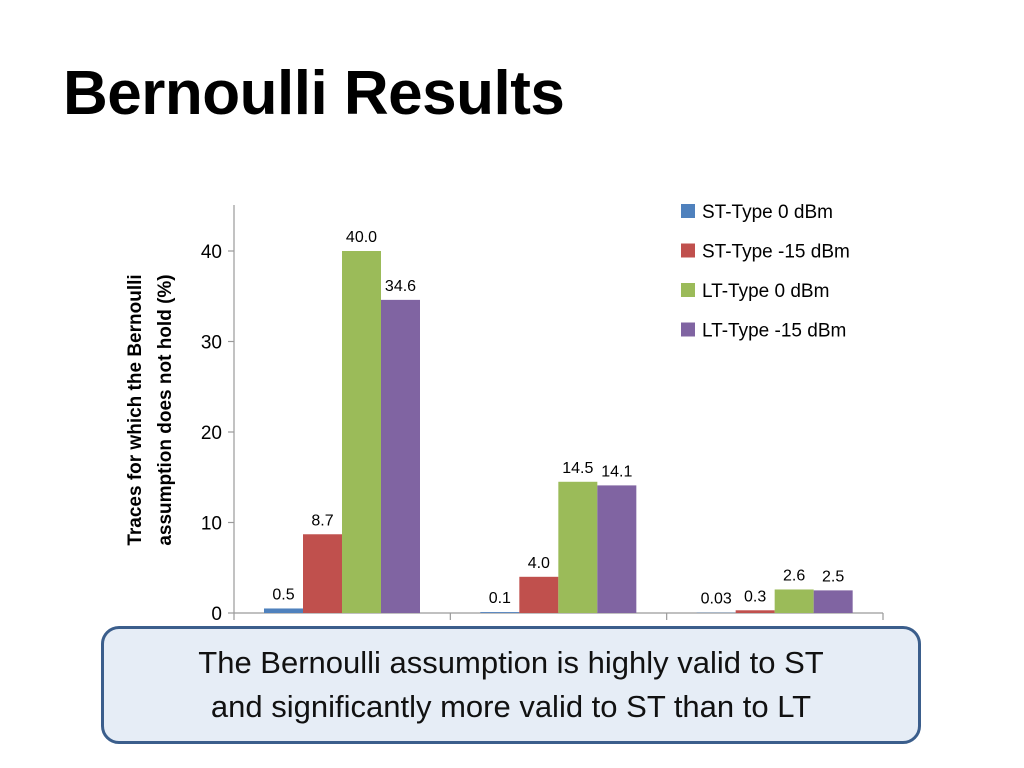 This screenshot has width=1024, height=768. Describe the element at coordinates (135, 409) in the screenshot. I see `y-axis-title-line-1: Traces for which the Bernoulli` at that location.